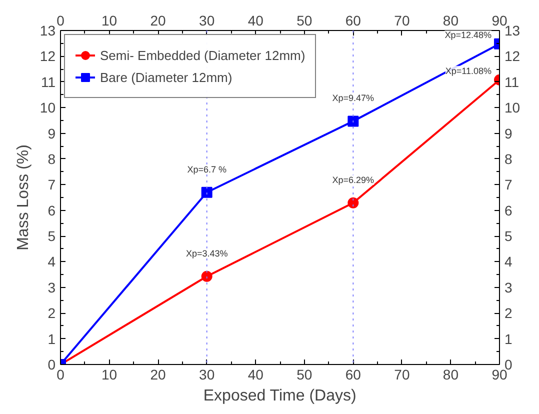  I want to click on y2-tick-label: 4, so click(508, 262).